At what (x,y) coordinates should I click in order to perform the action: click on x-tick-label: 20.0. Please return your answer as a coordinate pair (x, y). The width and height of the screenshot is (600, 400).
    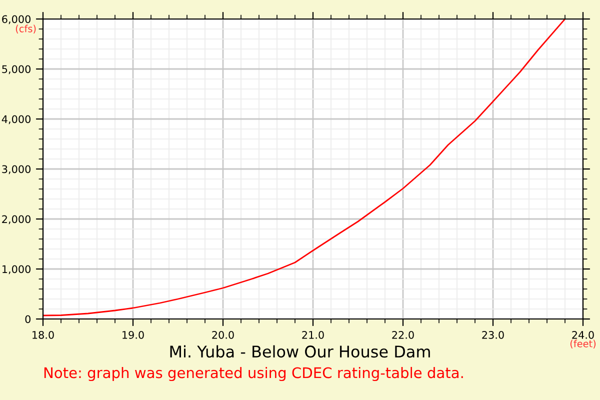
    Looking at the image, I should click on (223, 334).